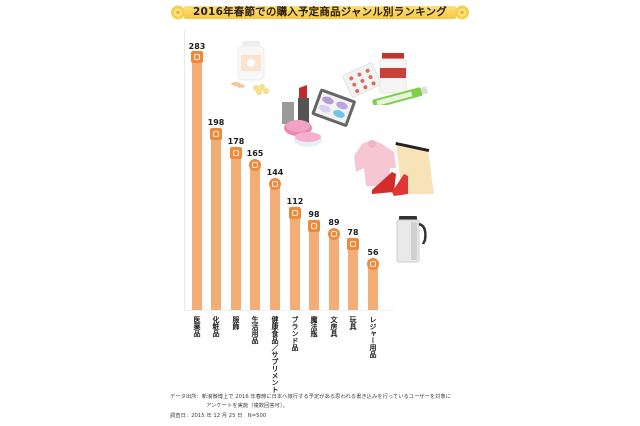 Image resolution: width=640 pixels, height=426 pixels. What do you see at coordinates (255, 236) in the screenshot?
I see `bar-daily-goods` at bounding box center [255, 236].